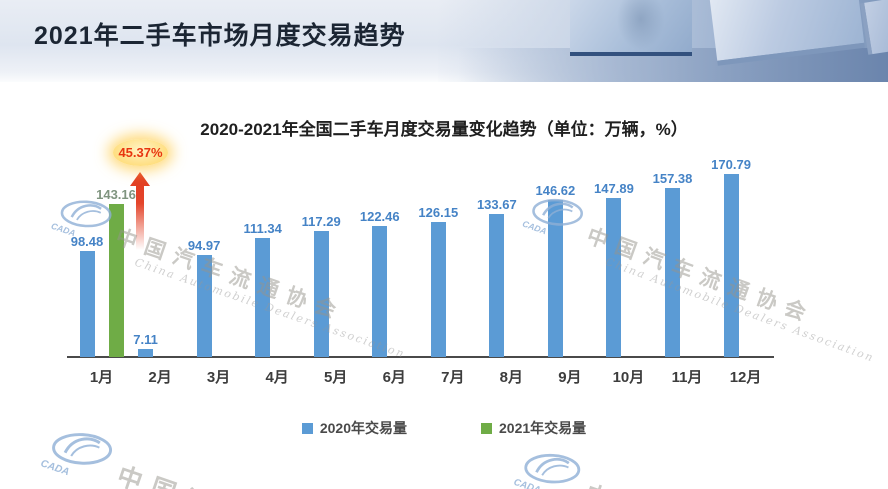  What do you see at coordinates (420, 357) in the screenshot?
I see `x-axis-line` at bounding box center [420, 357].